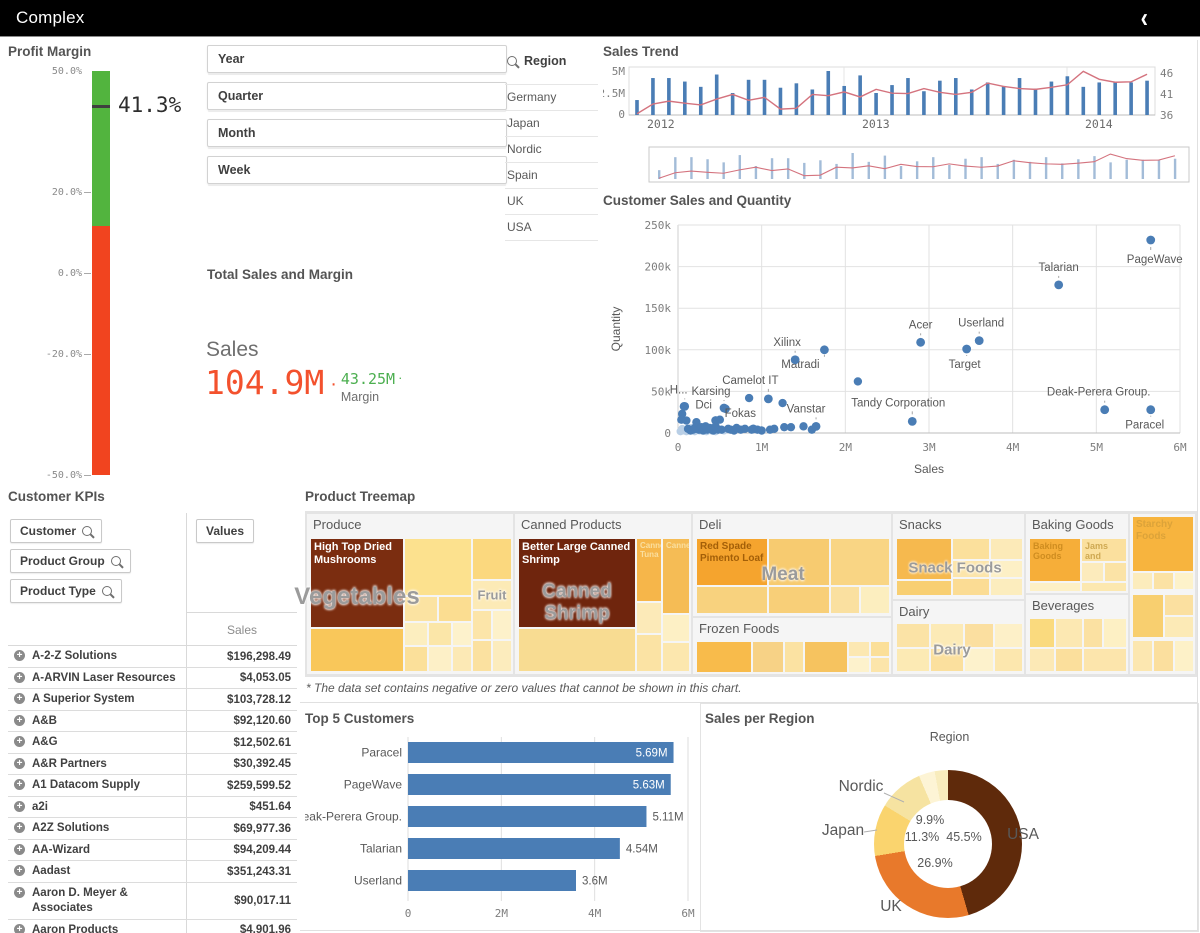 The image size is (1200, 933). I want to click on treemap-tile-starchy-foods: Starchy Foods, so click(1163, 544).